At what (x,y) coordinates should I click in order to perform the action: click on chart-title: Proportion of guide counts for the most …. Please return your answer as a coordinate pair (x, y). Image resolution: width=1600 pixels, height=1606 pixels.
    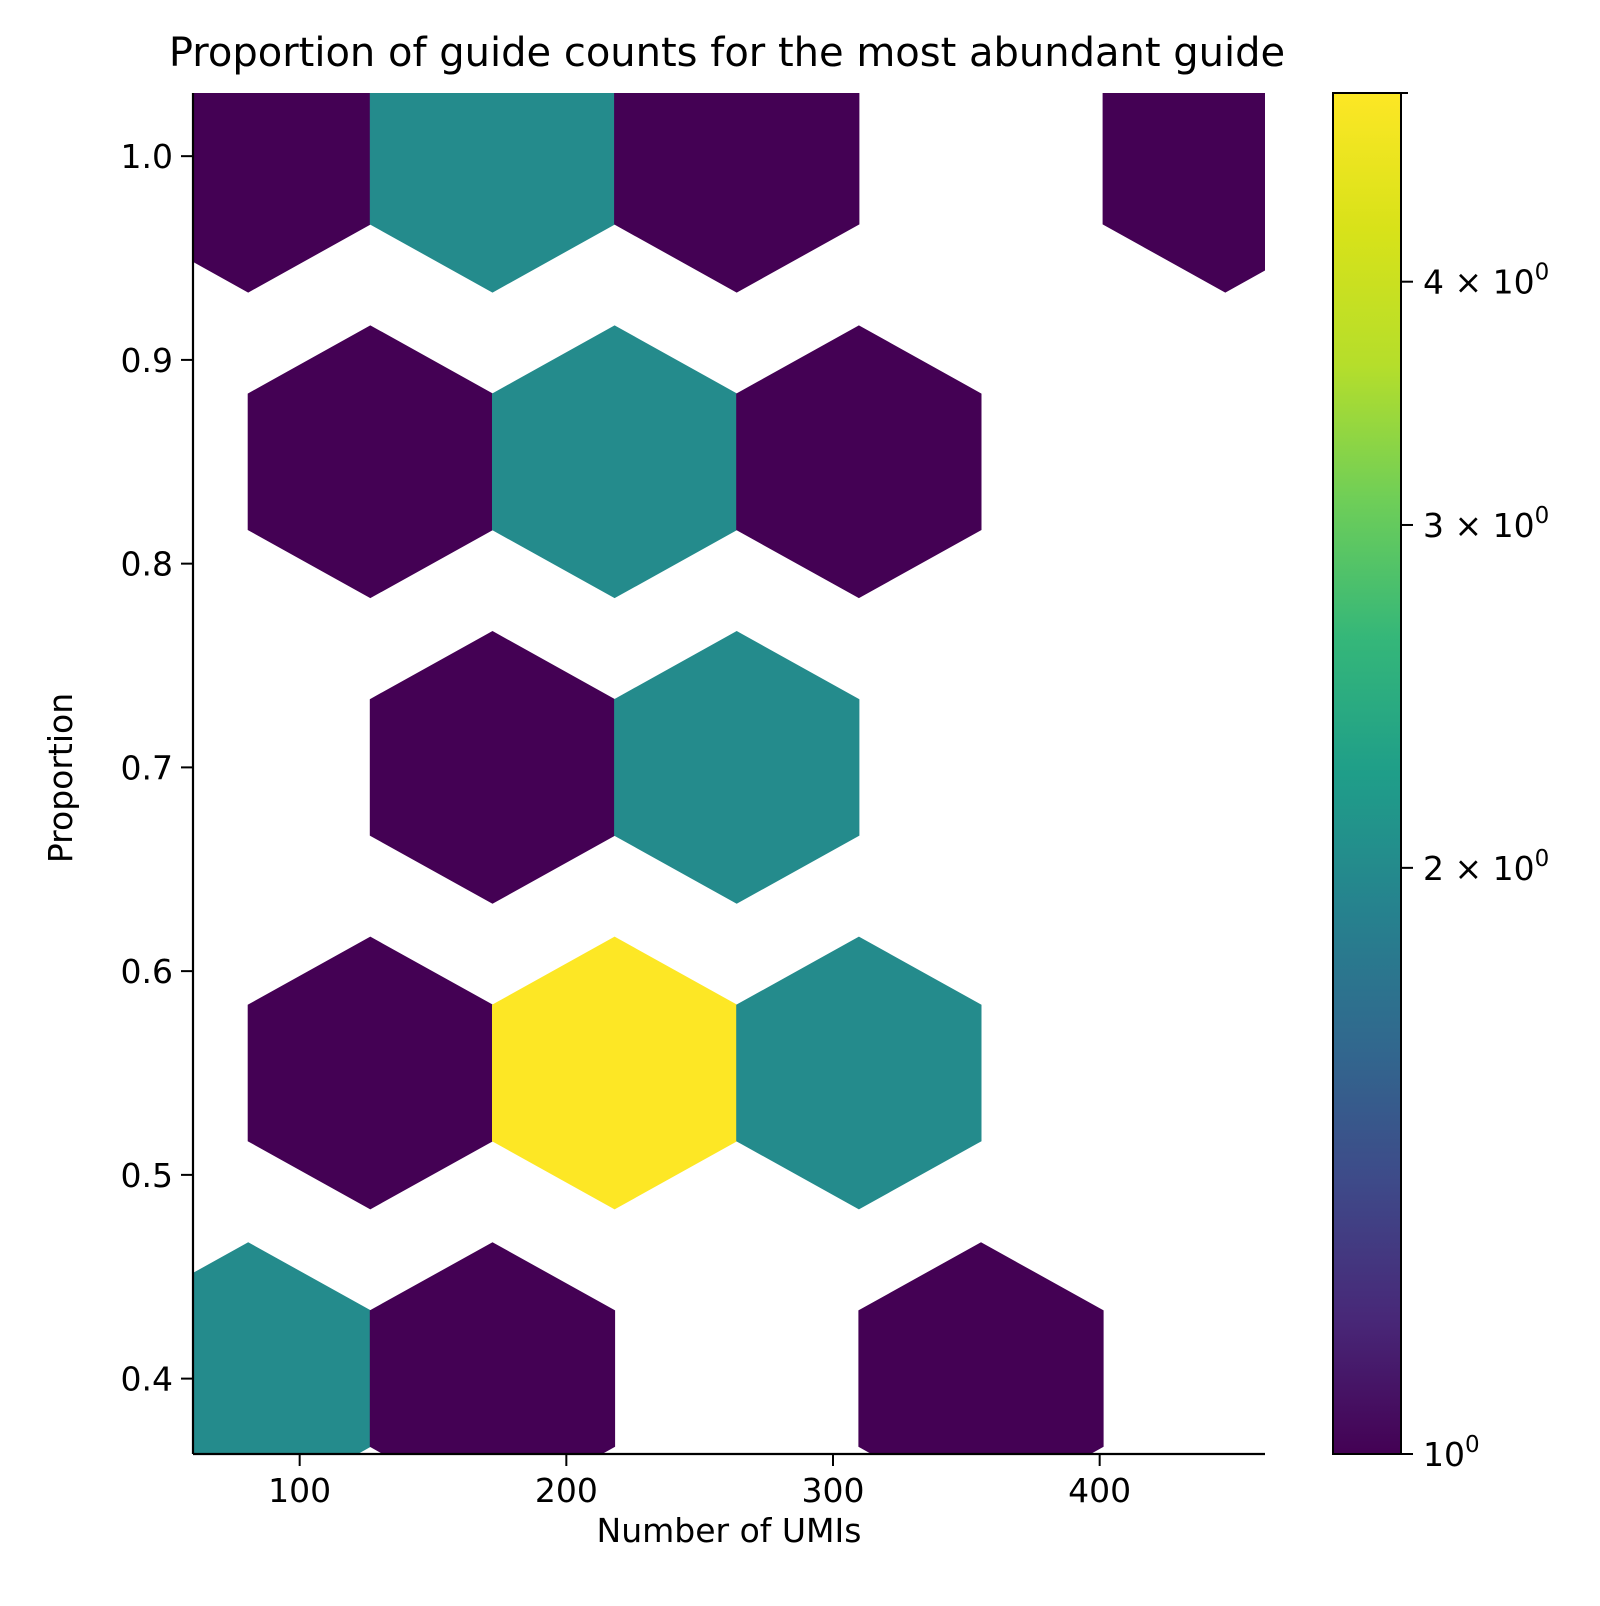
    Looking at the image, I should click on (727, 53).